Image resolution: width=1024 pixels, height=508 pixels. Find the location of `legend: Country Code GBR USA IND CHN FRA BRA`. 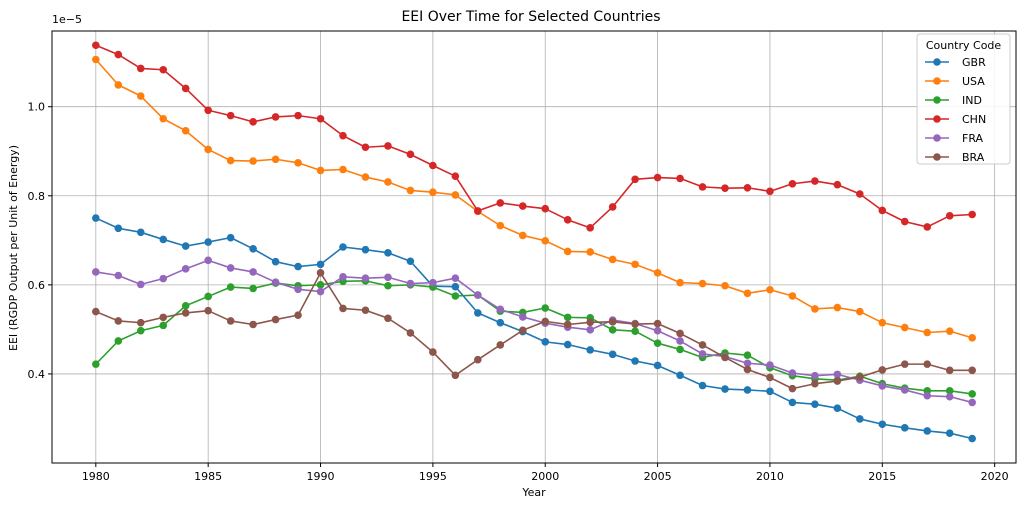

legend: Country Code GBR USA IND CHN FRA BRA is located at coordinates (963, 99).